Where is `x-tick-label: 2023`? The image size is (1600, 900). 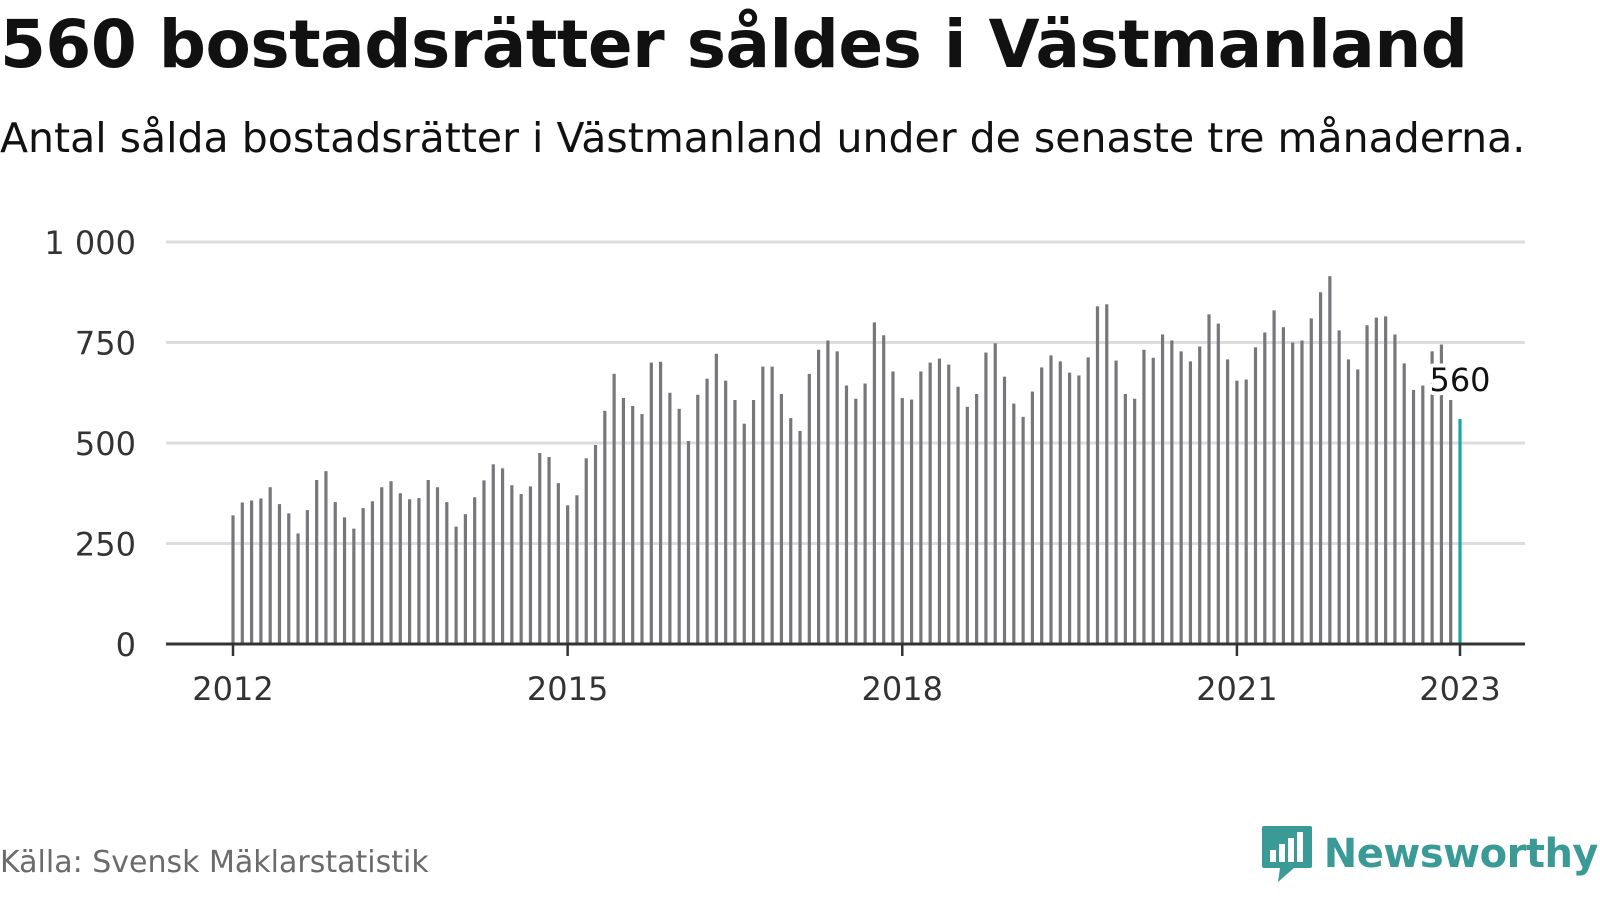 x-tick-label: 2023 is located at coordinates (1459, 689).